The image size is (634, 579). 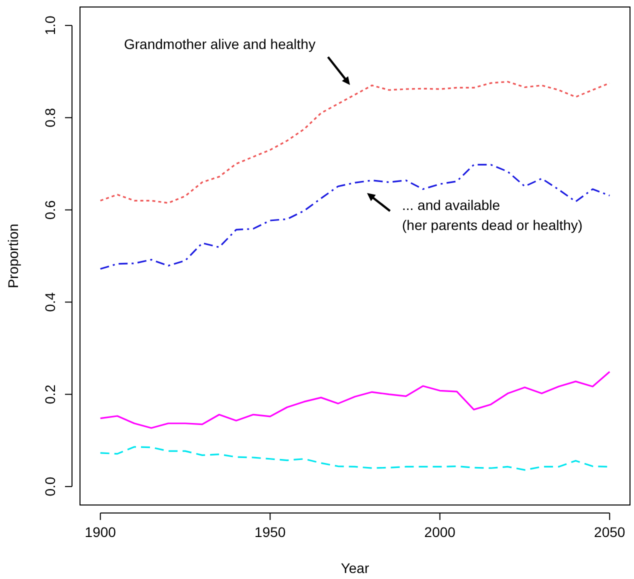 I want to click on x-tick-label: 1900, so click(x=100, y=532).